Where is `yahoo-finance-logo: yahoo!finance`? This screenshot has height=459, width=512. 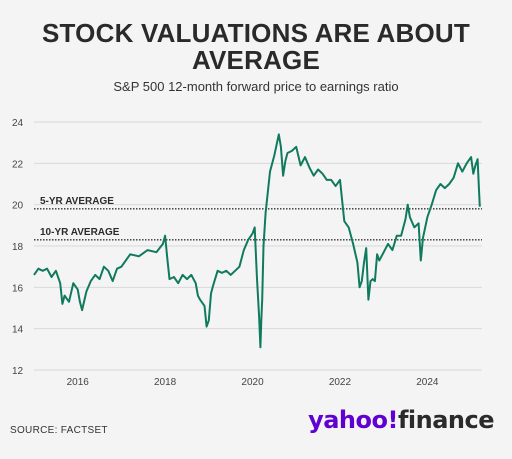 yahoo-finance-logo: yahoo!finance is located at coordinates (401, 420).